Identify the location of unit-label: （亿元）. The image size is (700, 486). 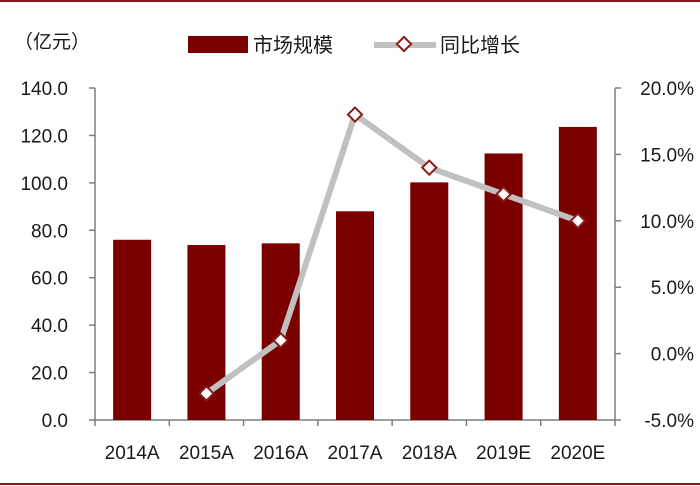
(52, 42).